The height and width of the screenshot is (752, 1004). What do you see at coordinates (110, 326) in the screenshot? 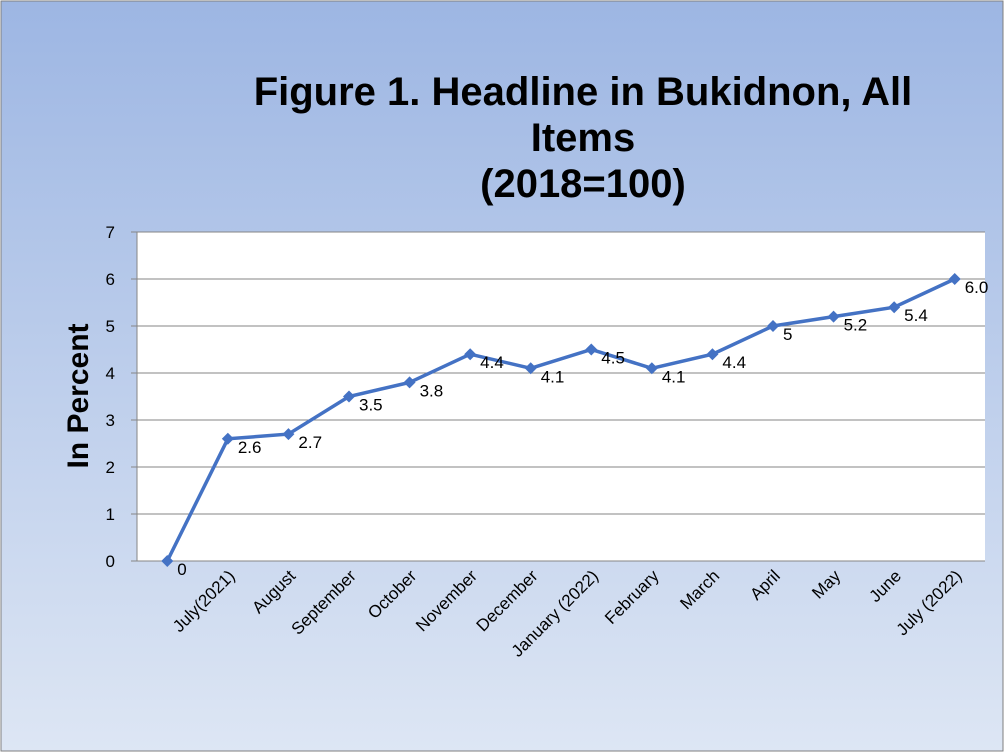
I see `y-tick-label: 5` at bounding box center [110, 326].